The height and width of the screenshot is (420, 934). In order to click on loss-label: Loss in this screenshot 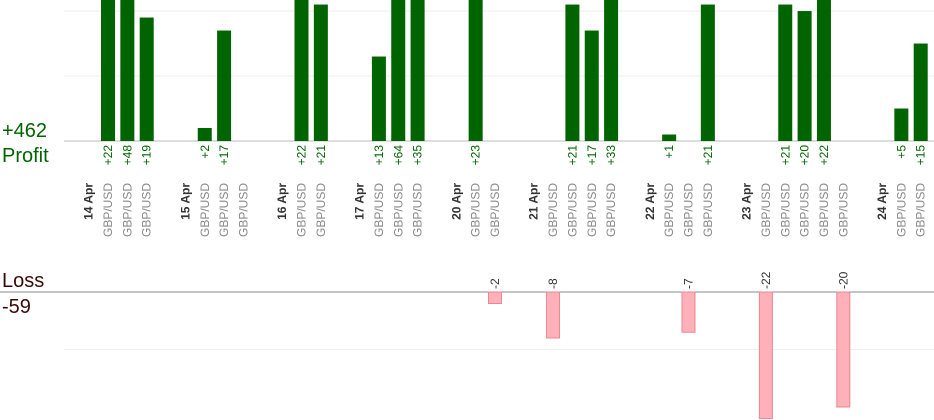, I will do `click(23, 281)`.